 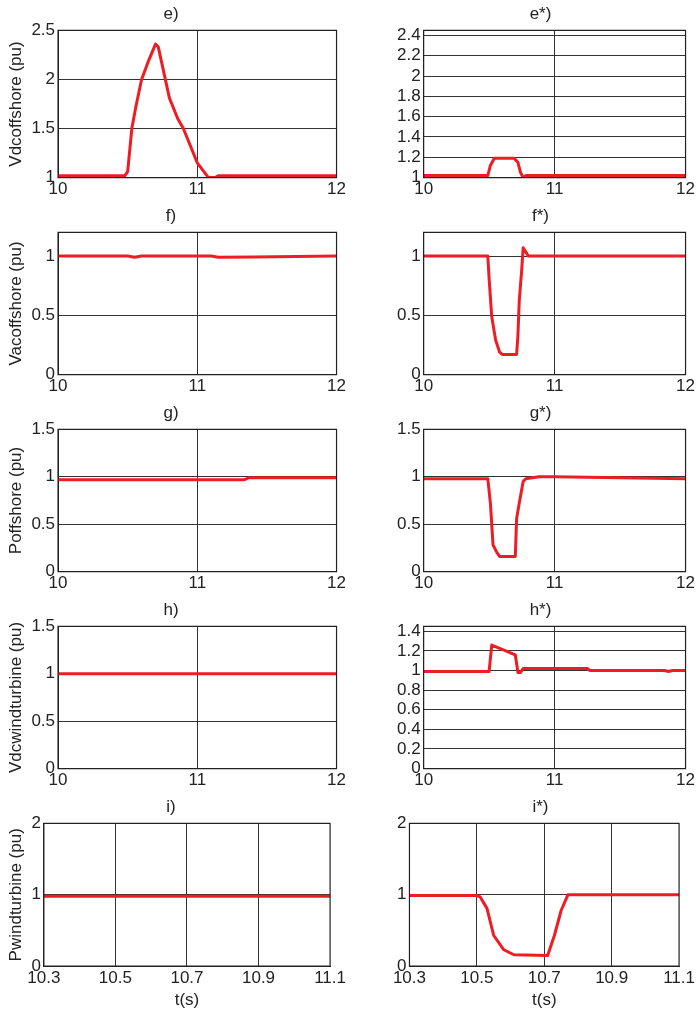 I want to click on y-axis-title: Vdcwindturbine (pu), so click(x=15, y=697).